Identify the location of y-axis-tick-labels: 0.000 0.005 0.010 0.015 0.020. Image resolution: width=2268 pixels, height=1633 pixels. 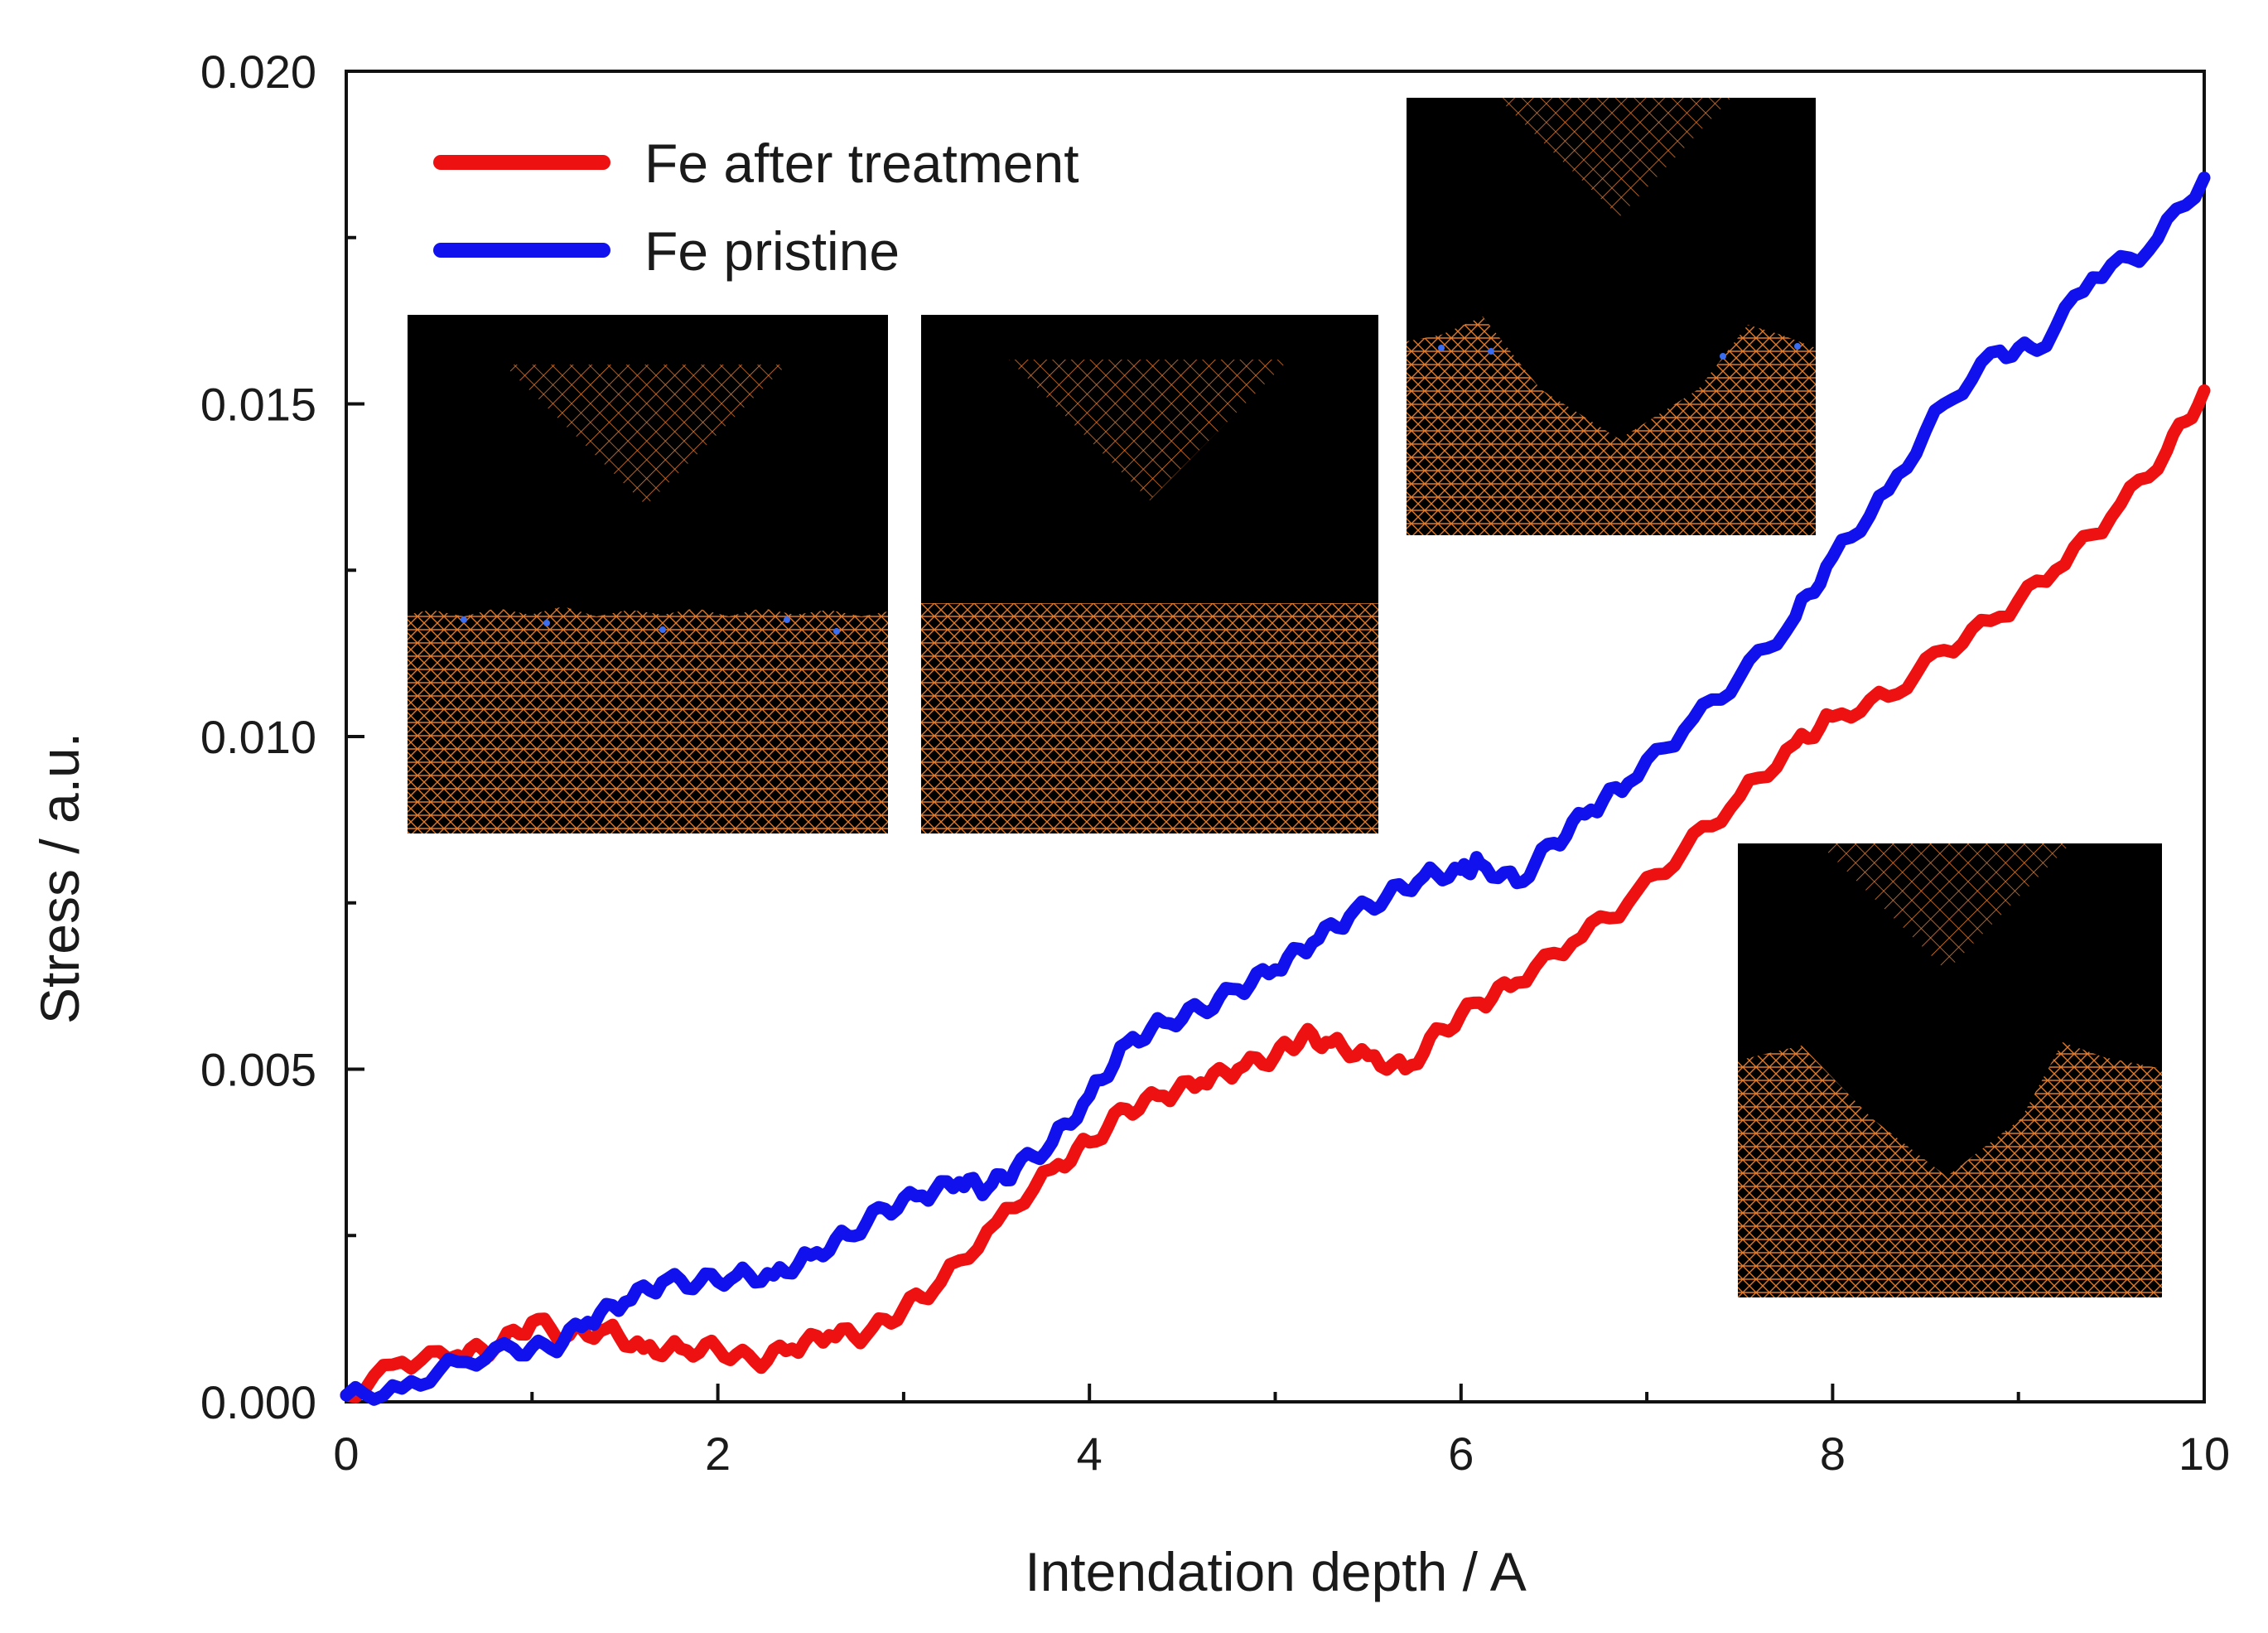
(258, 737).